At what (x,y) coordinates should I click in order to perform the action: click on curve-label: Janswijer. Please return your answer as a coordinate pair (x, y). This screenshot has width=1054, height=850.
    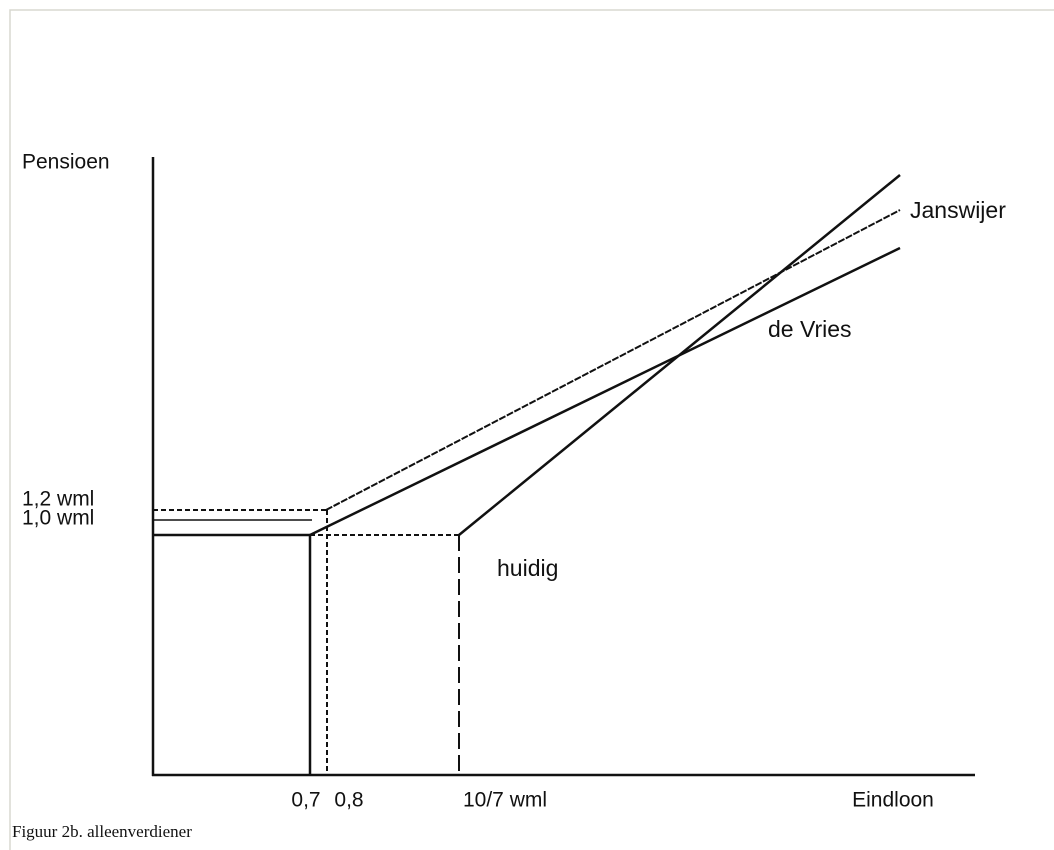
    Looking at the image, I should click on (958, 210).